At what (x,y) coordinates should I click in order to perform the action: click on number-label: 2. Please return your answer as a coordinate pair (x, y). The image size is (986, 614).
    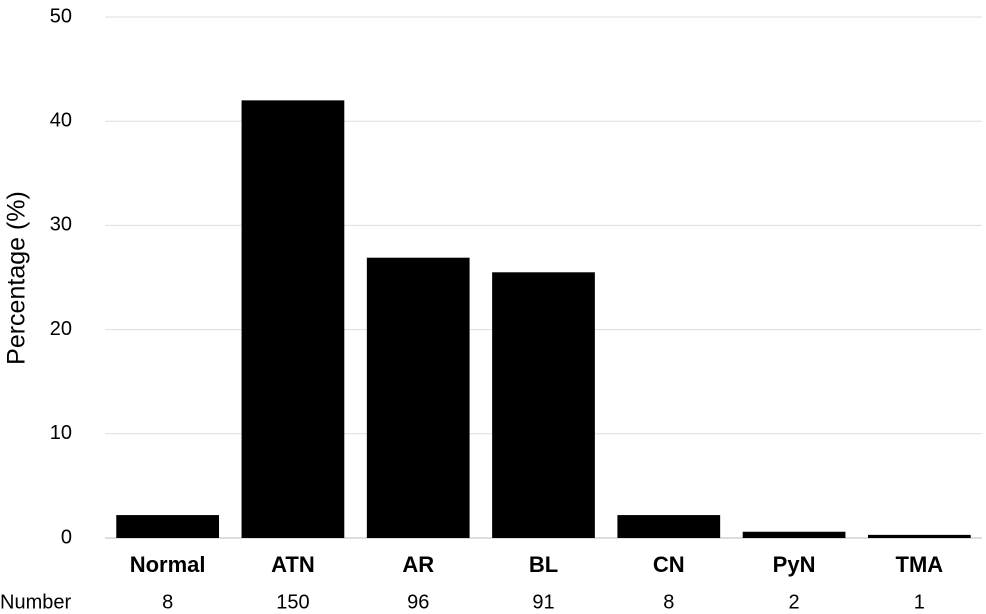
    Looking at the image, I should click on (794, 602).